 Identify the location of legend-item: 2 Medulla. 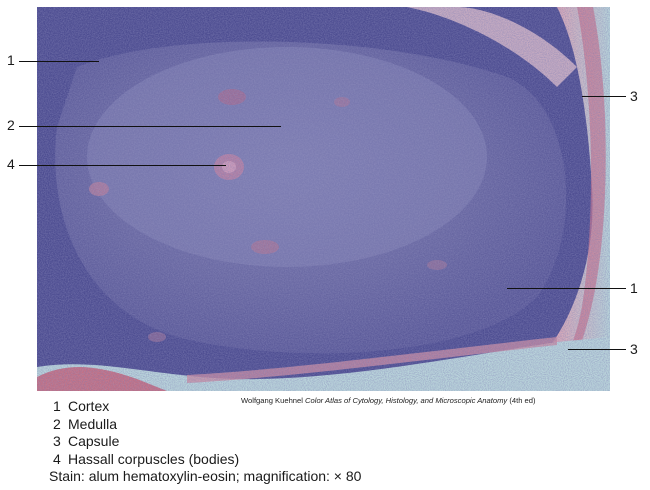
(207, 425).